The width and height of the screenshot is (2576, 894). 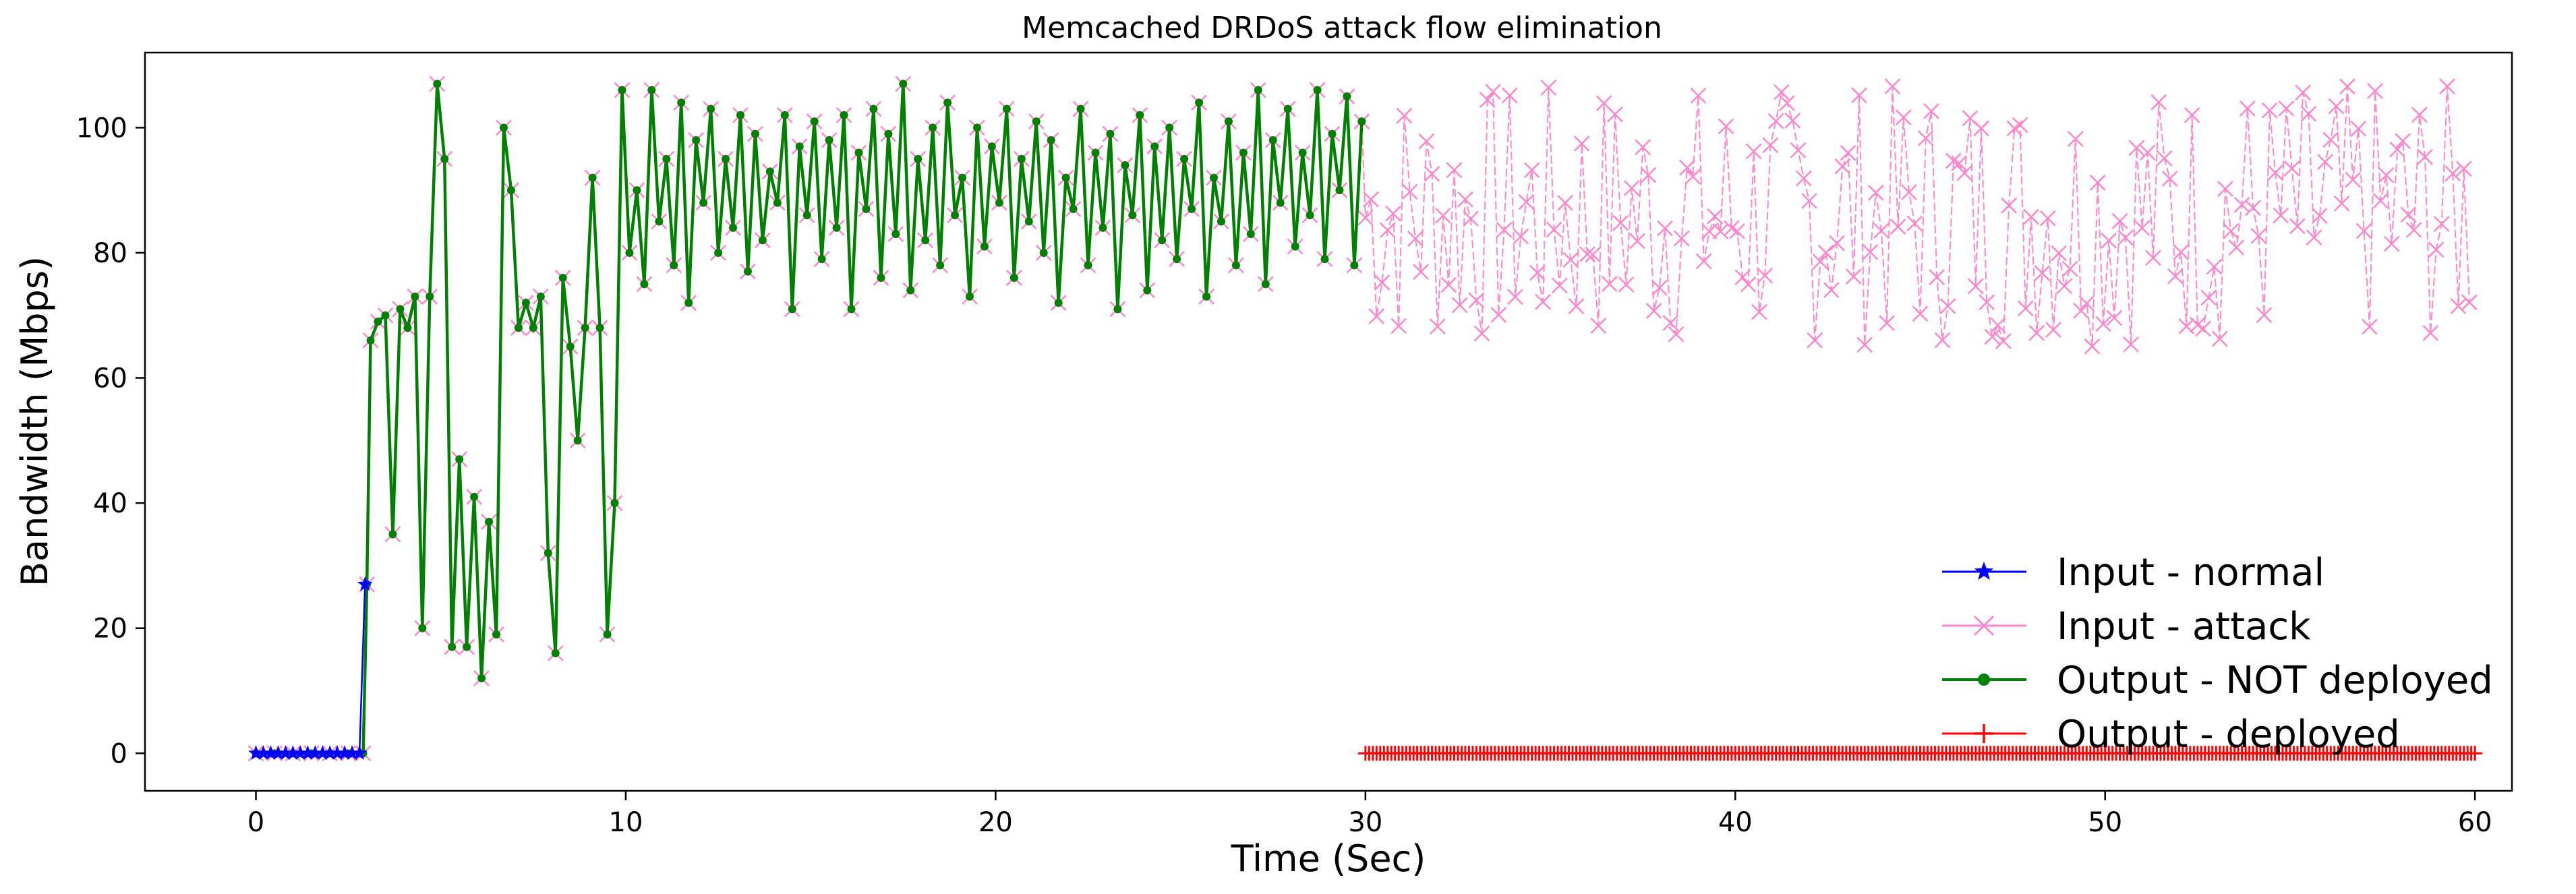 What do you see at coordinates (110, 503) in the screenshot?
I see `y-tick-label: 40` at bounding box center [110, 503].